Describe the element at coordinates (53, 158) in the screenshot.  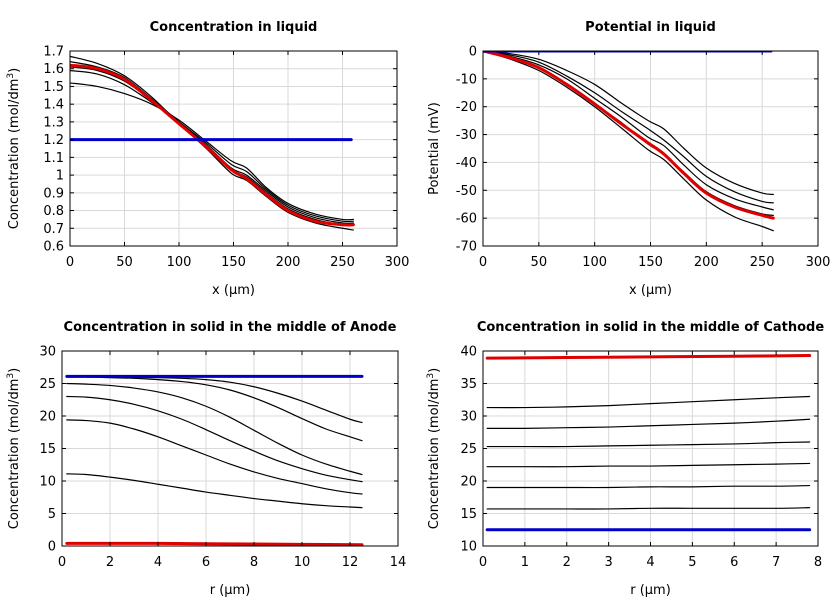
I see `y-tick-label: 1.1` at that location.